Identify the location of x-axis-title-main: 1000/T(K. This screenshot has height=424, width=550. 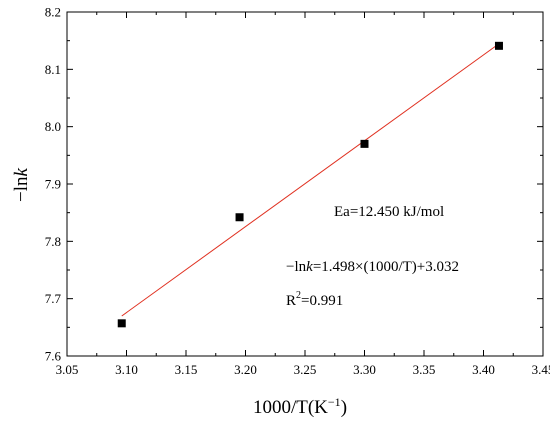
(290, 407).